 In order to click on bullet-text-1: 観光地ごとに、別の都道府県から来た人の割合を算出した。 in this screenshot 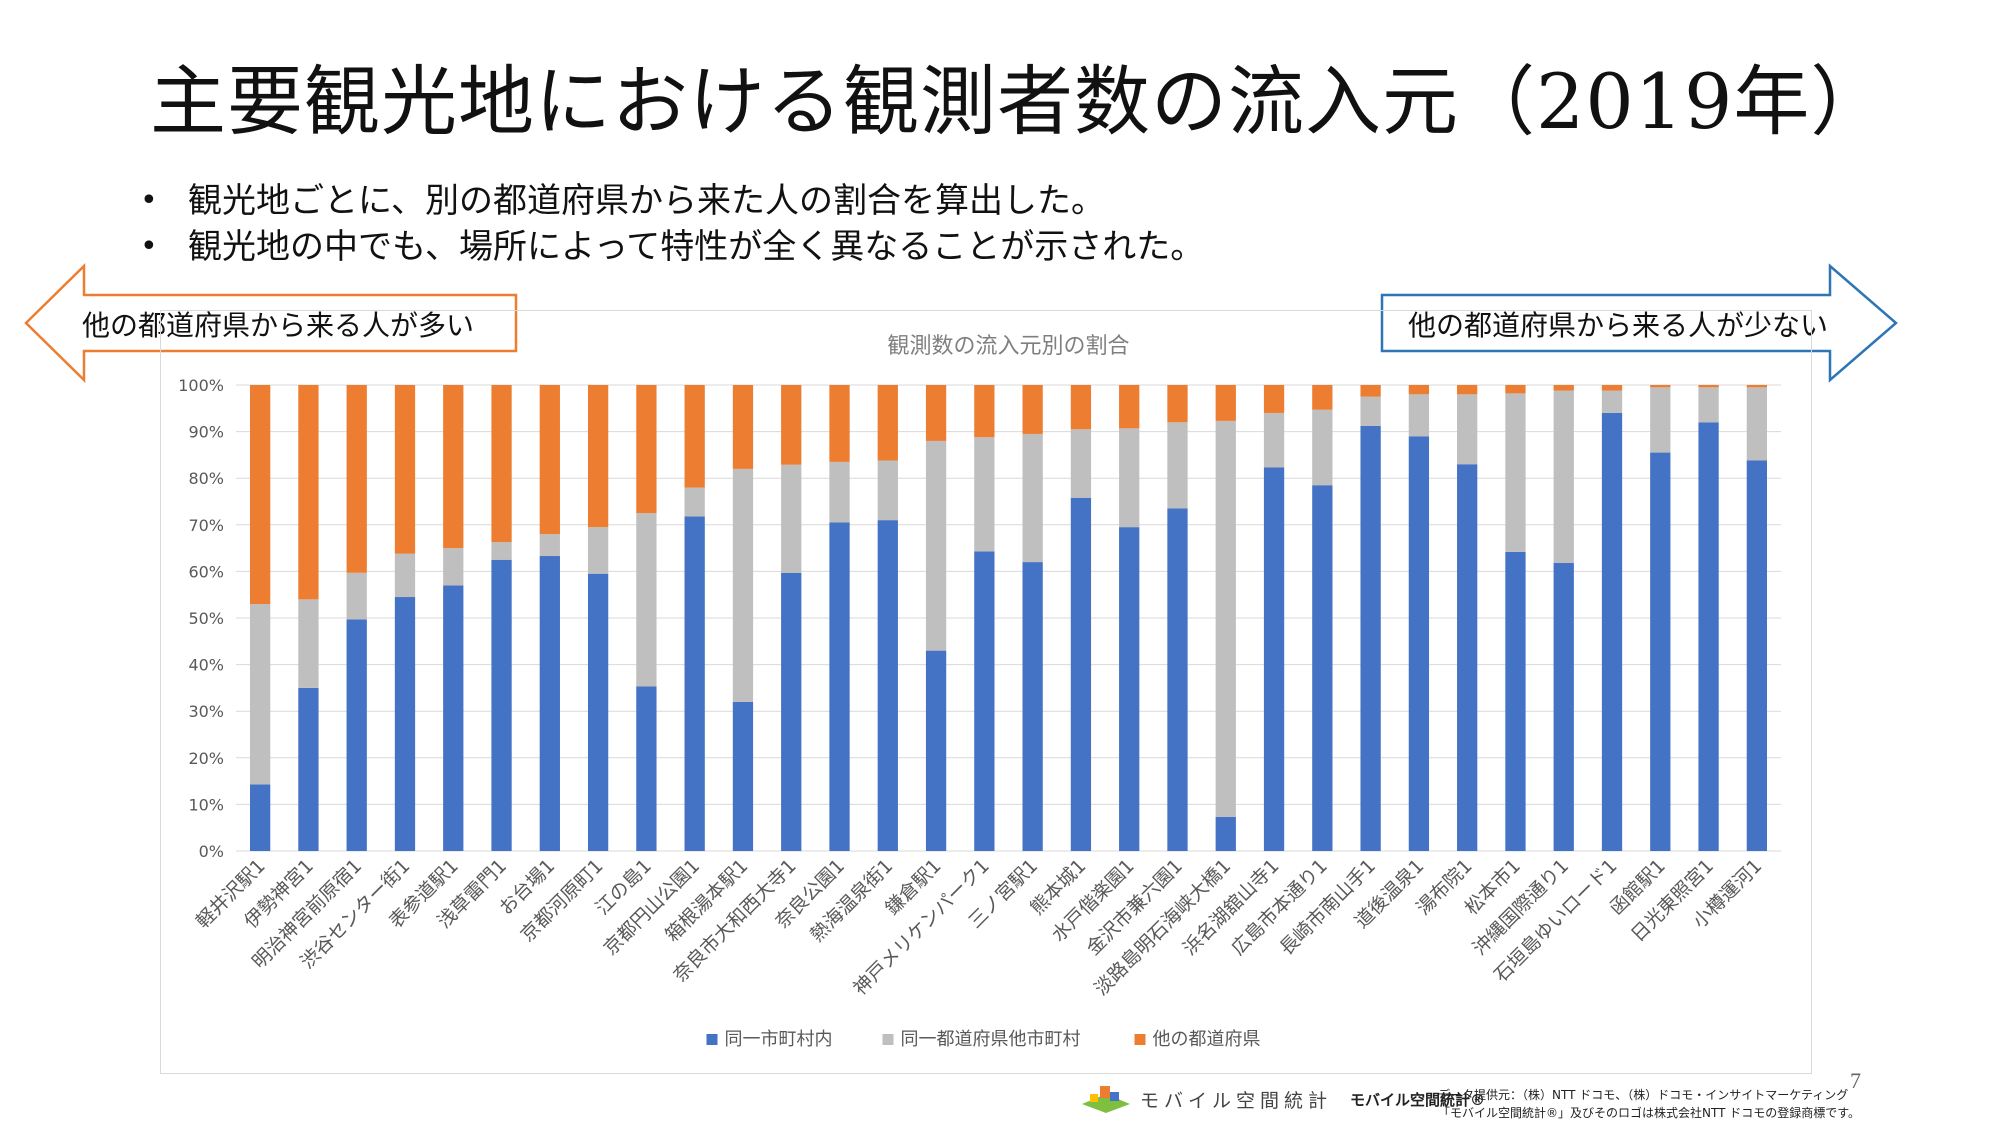, I will do `click(646, 201)`.